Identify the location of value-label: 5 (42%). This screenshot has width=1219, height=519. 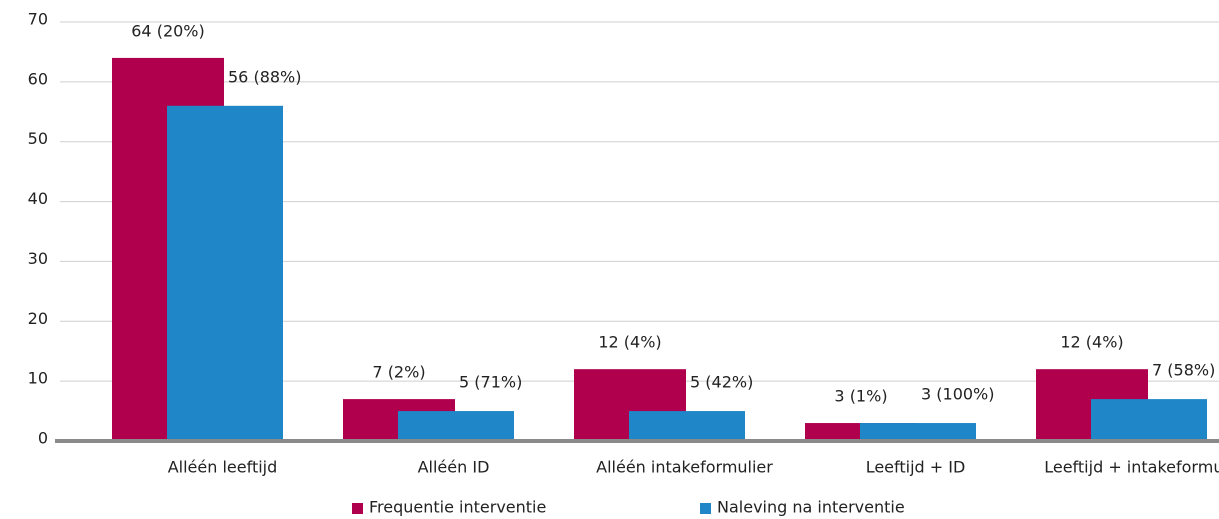
(721, 382).